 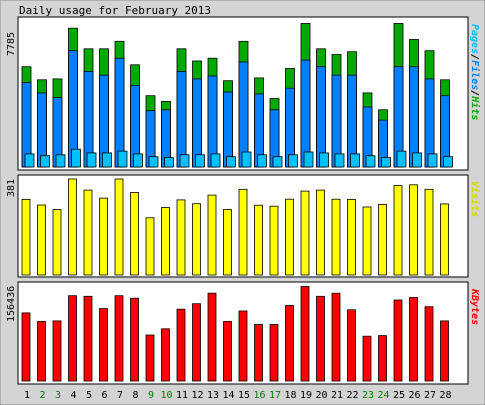 I want to click on legend-sep-1: /, so click(x=474, y=57).